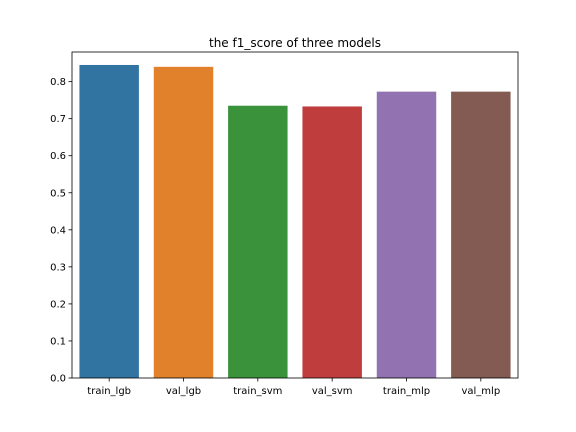 The image size is (576, 432). What do you see at coordinates (481, 234) in the screenshot?
I see `bar-val_mlp` at bounding box center [481, 234].